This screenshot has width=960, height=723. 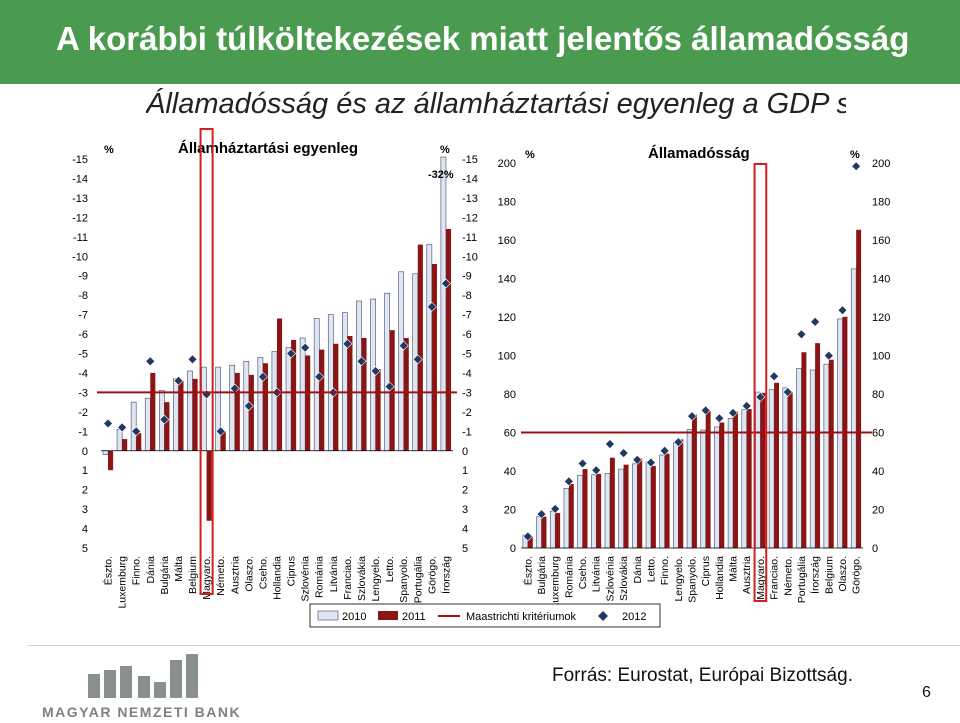 I want to click on category-label: Dánia, so click(x=638, y=570).